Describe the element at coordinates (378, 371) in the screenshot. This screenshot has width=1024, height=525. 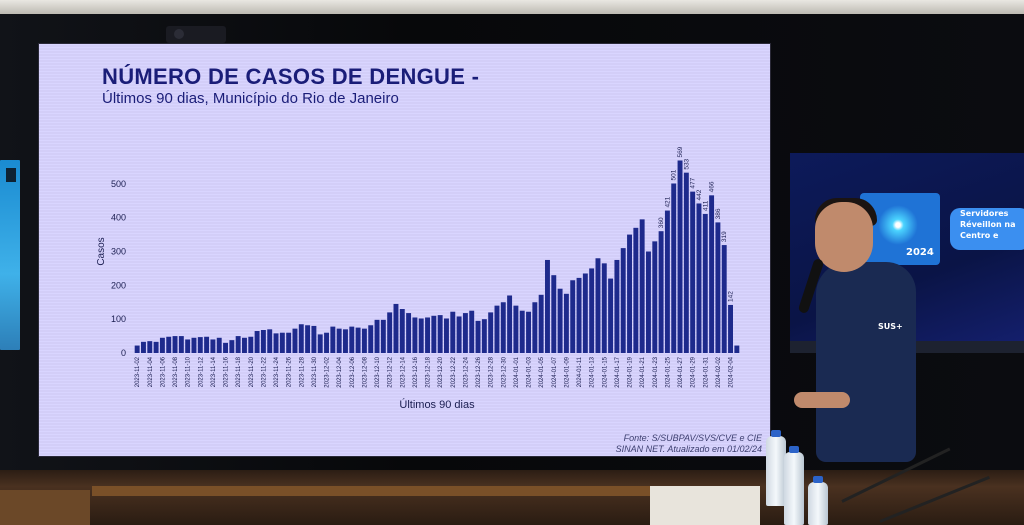
I see `x-tick-label: 2023-12-10` at that location.